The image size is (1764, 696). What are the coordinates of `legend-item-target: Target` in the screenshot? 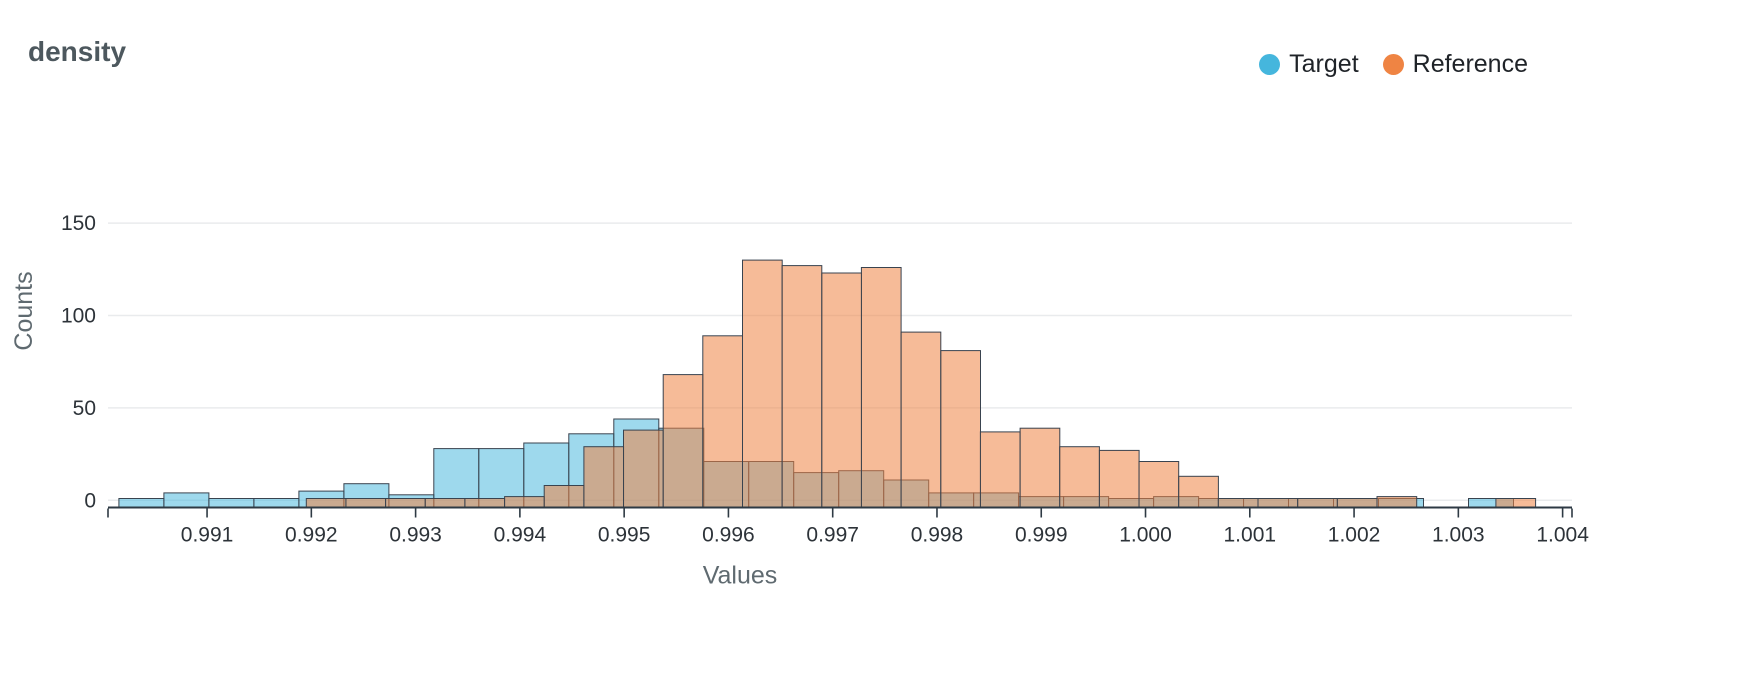 It's located at (1309, 64).